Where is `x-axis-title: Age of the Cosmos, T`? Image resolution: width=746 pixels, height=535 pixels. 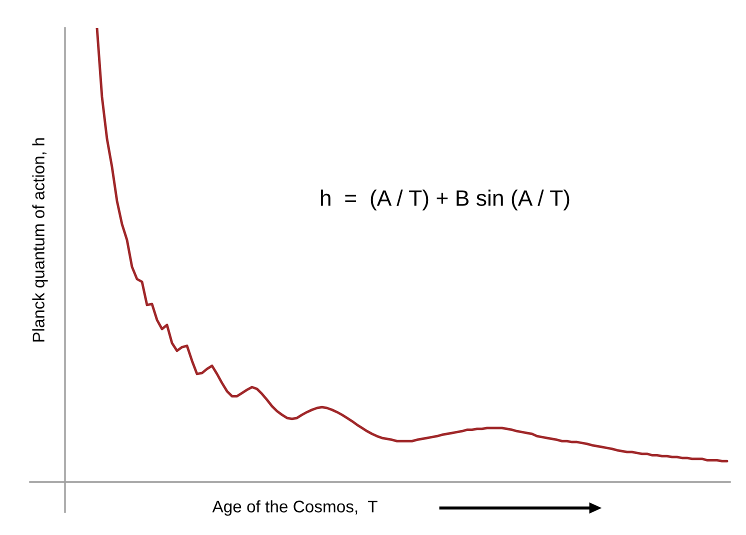
x-axis-title: Age of the Cosmos, T is located at coordinates (295, 508).